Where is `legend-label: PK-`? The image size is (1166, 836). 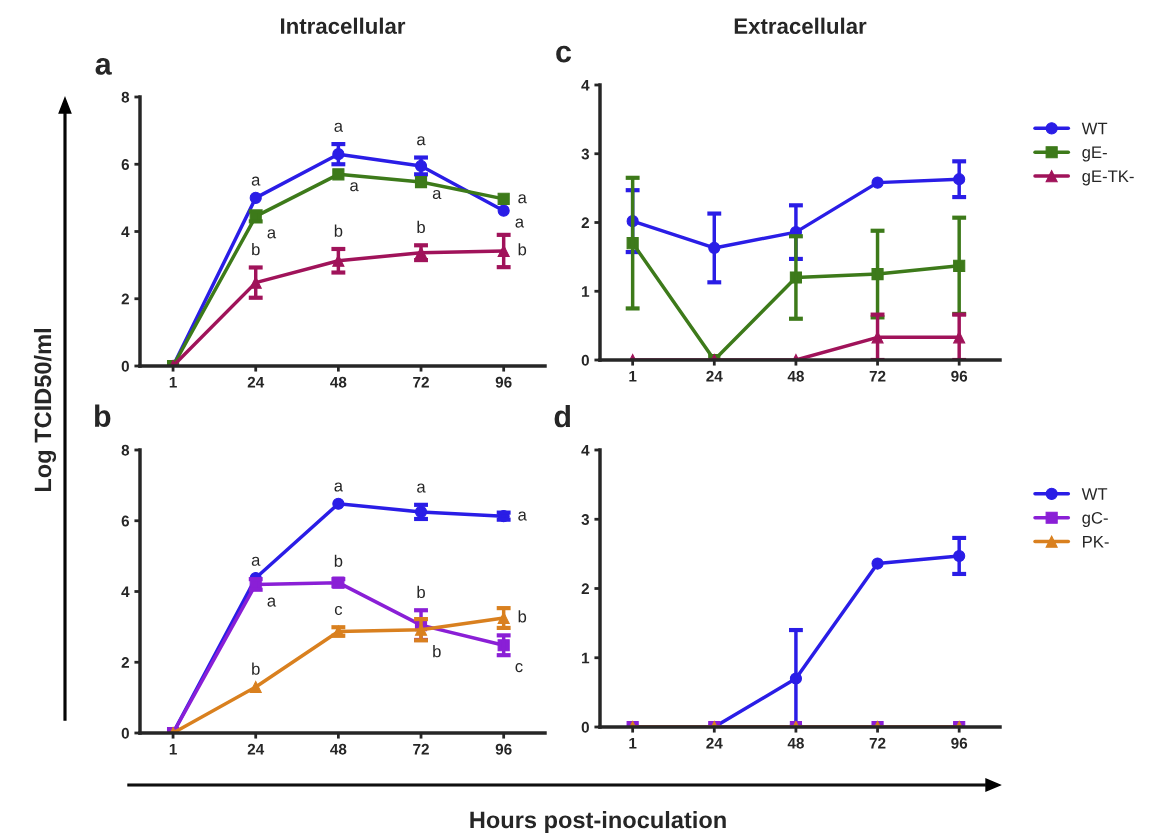
legend-label: PK- is located at coordinates (1096, 541).